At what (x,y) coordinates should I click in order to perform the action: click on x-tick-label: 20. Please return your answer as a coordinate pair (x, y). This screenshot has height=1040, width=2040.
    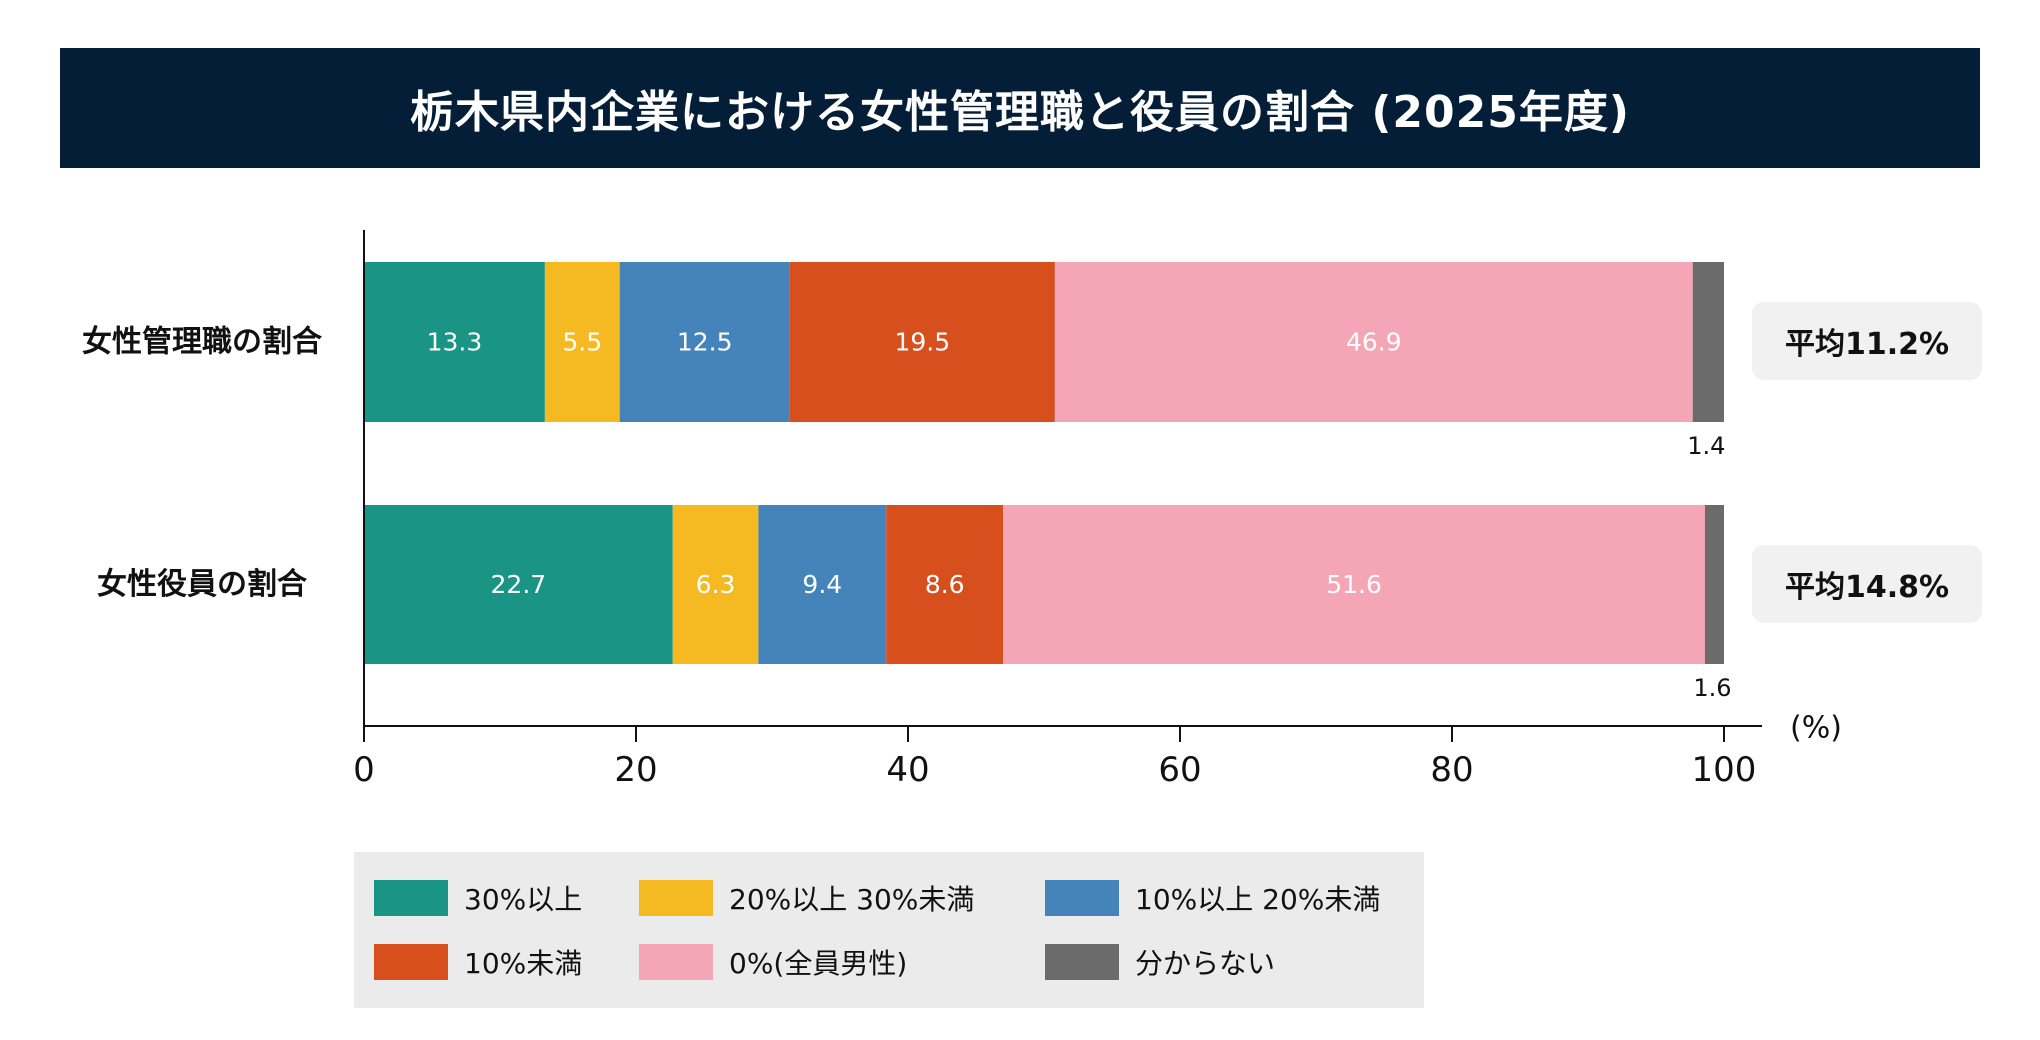
    Looking at the image, I should click on (635, 770).